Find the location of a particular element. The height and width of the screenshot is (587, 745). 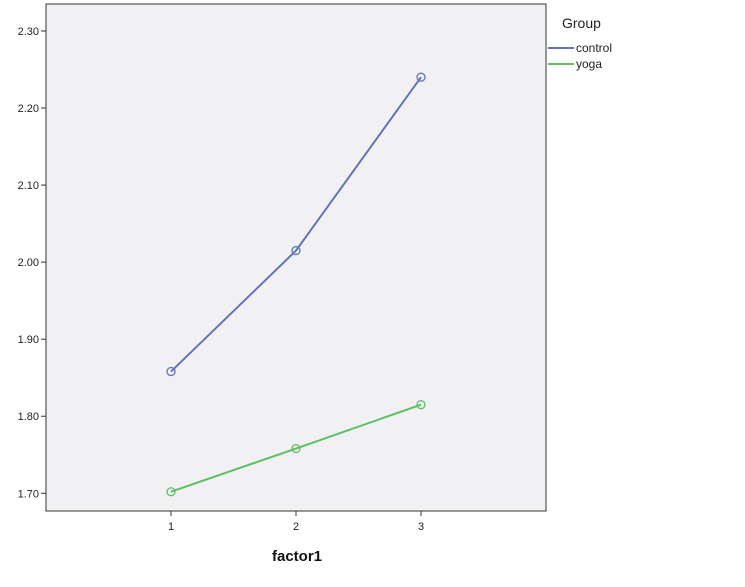

x-axis: 1 2 3 is located at coordinates (296, 522).